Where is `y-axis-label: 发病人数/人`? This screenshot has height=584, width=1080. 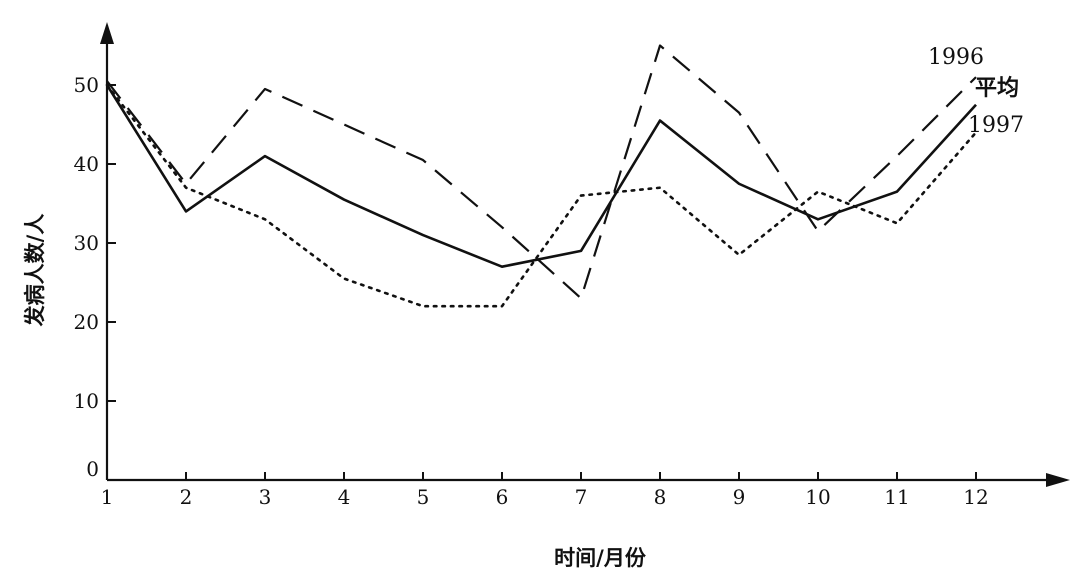
y-axis-label: 发病人数/人 is located at coordinates (35, 271).